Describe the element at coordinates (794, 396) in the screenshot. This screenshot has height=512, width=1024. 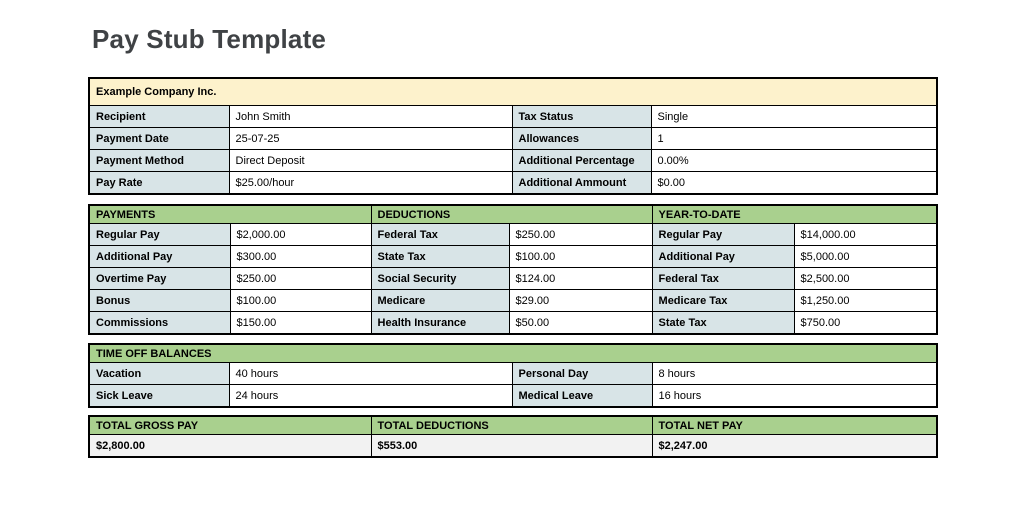
I see `medical-leave-value: 16 hours` at that location.